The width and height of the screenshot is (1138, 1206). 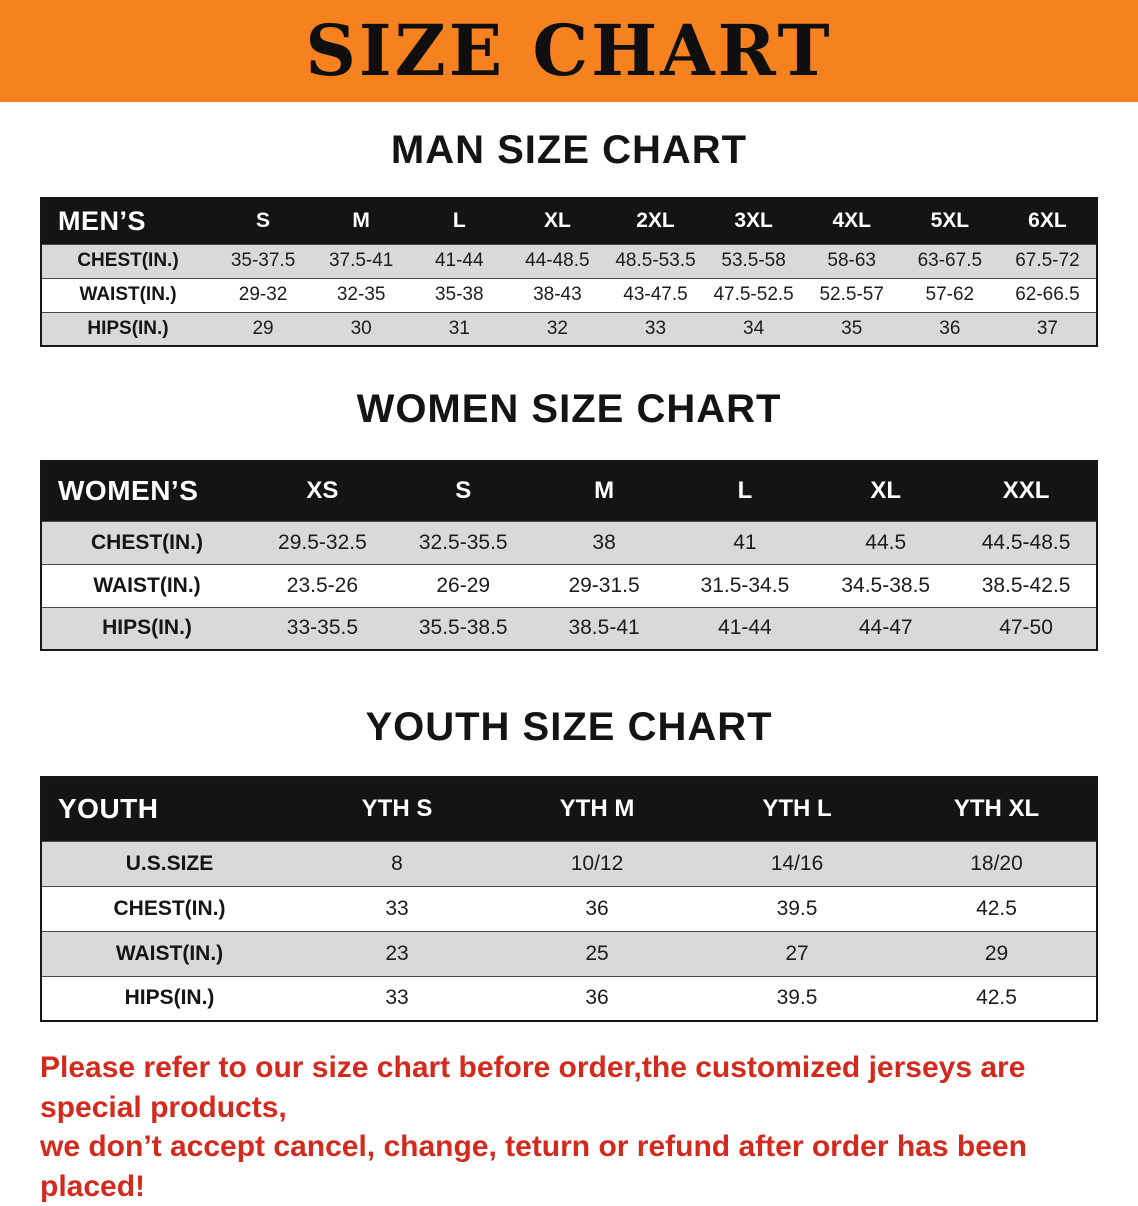 I want to click on table-title-cell: WOMEN’S, so click(x=128, y=491).